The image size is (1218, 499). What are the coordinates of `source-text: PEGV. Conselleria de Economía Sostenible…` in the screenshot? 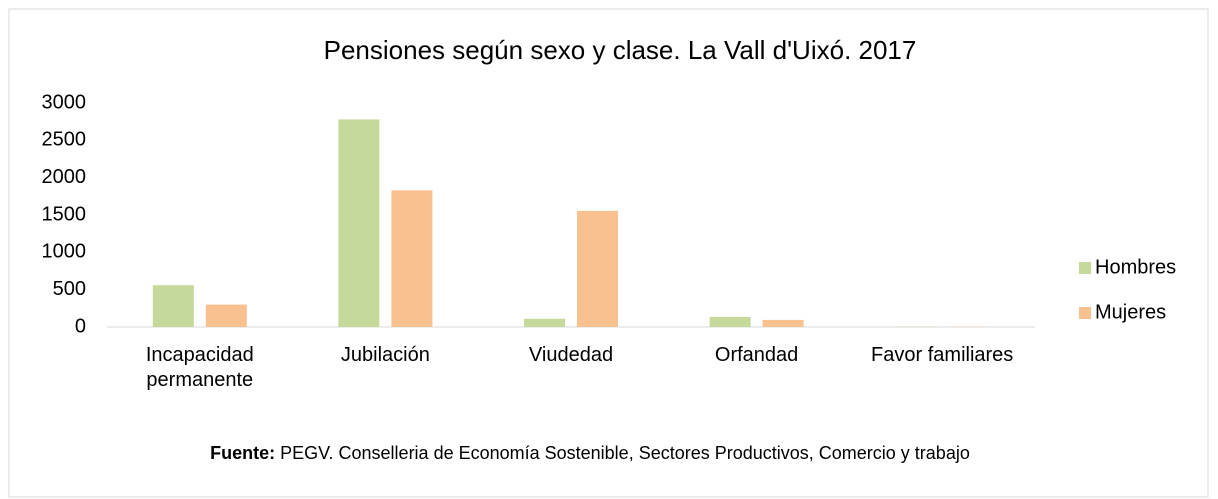 It's located at (625, 453).